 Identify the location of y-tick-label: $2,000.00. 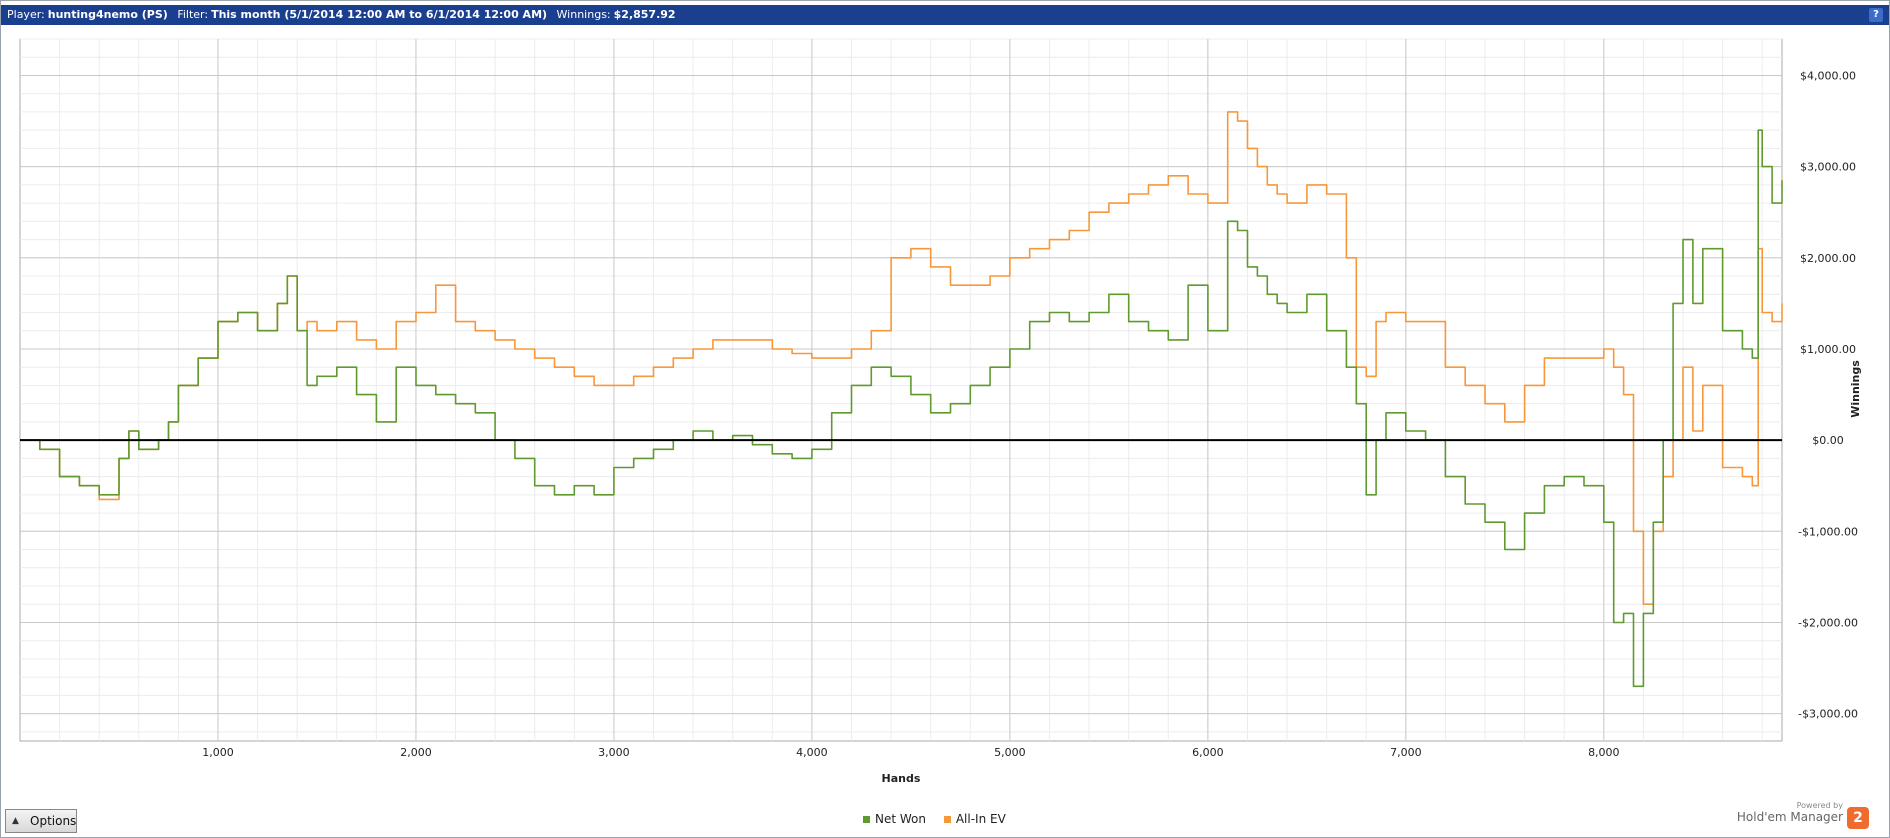
(1828, 258).